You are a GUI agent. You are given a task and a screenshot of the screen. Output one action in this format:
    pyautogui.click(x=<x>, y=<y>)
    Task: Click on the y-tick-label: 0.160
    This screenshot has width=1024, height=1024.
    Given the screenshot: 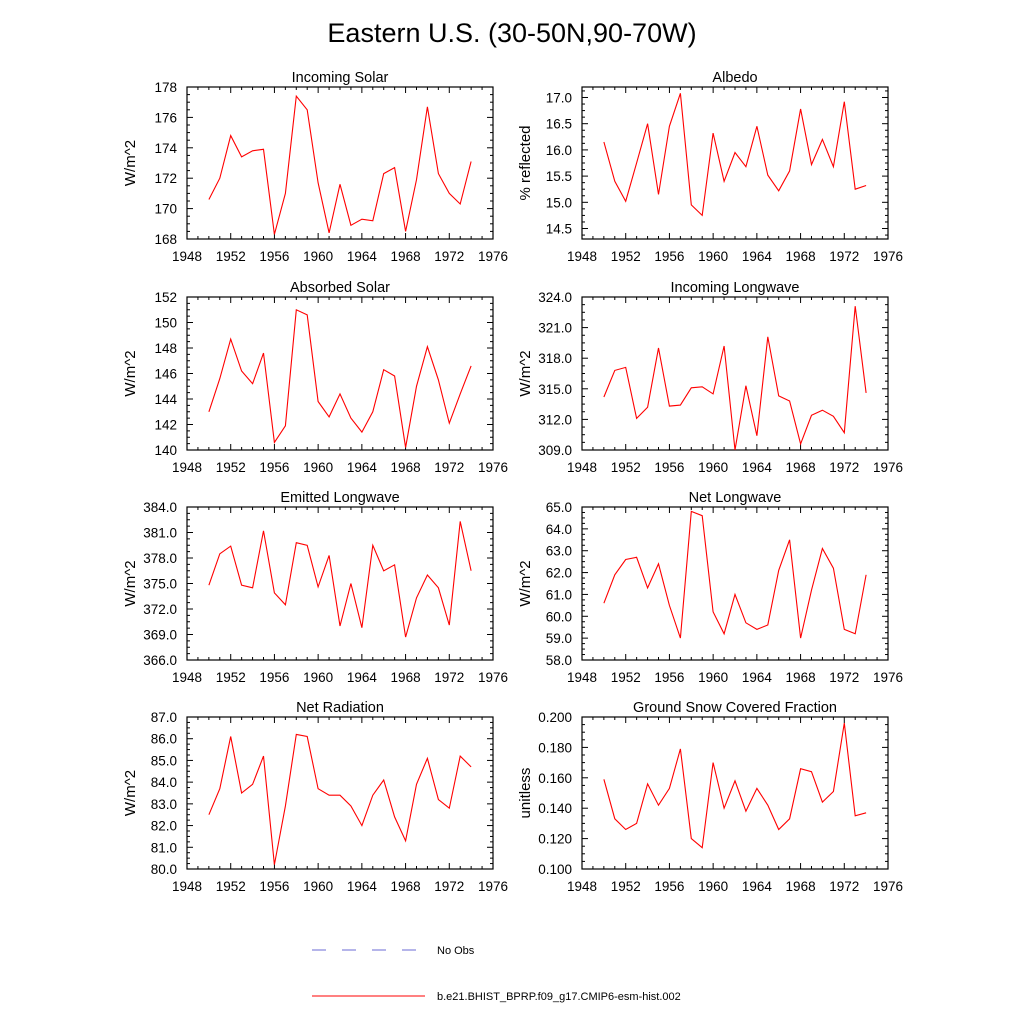 What is the action you would take?
    pyautogui.click(x=555, y=778)
    